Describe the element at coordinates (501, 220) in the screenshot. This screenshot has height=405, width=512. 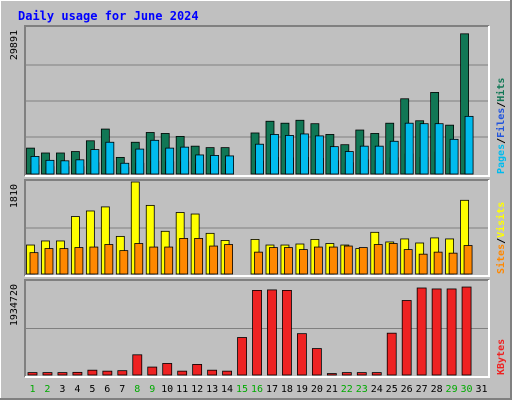
I see `legend-entry: Visits` at that location.